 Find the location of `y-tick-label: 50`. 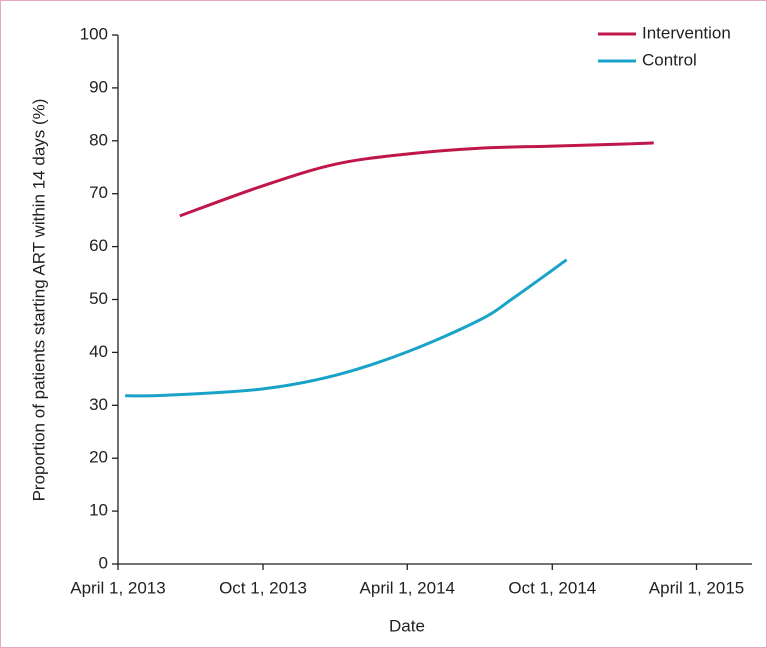

y-tick-label: 50 is located at coordinates (98, 298).